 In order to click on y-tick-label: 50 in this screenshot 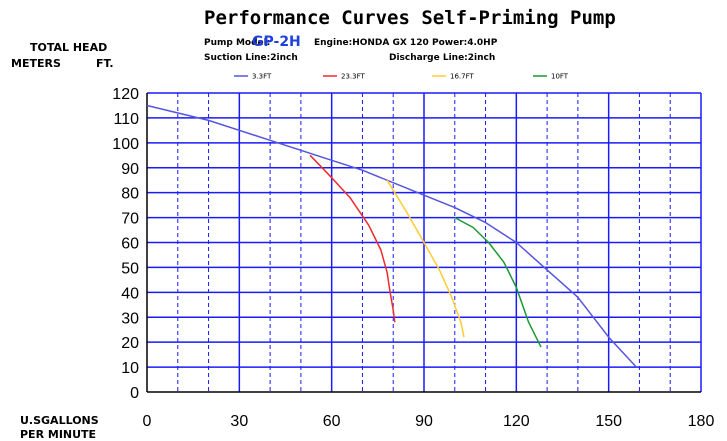, I will do `click(130, 268)`.